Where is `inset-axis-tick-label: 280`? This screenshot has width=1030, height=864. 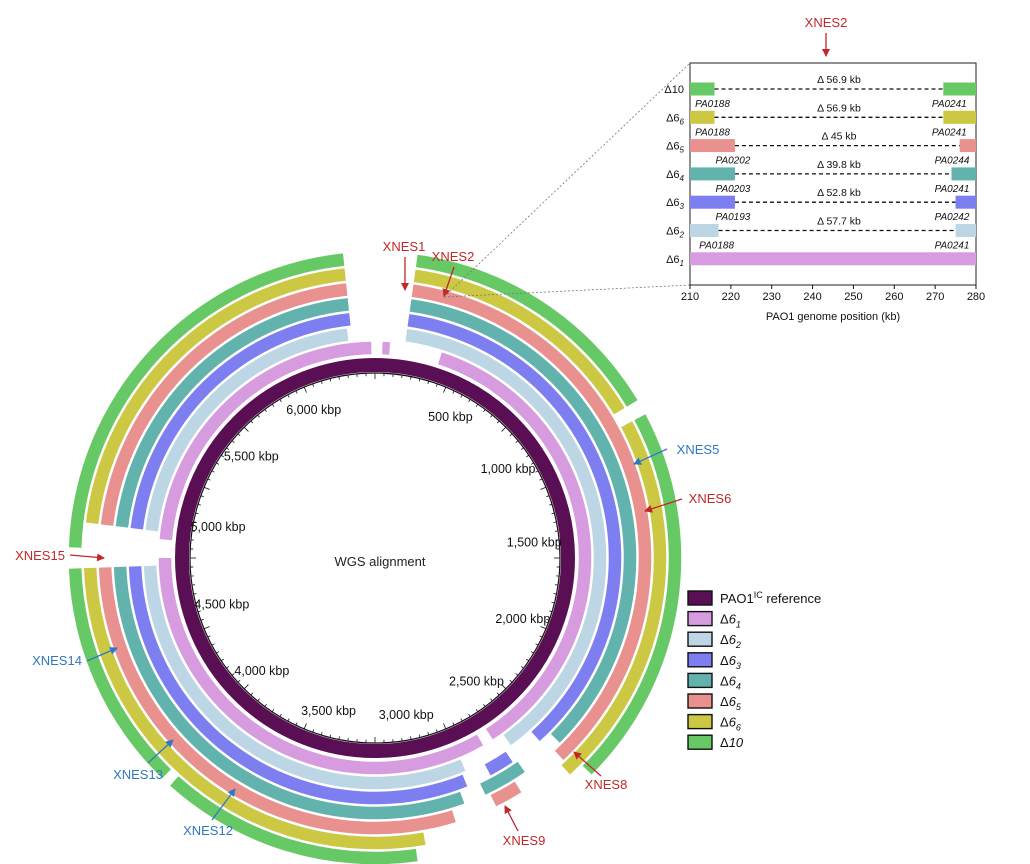 inset-axis-tick-label: 280 is located at coordinates (976, 297).